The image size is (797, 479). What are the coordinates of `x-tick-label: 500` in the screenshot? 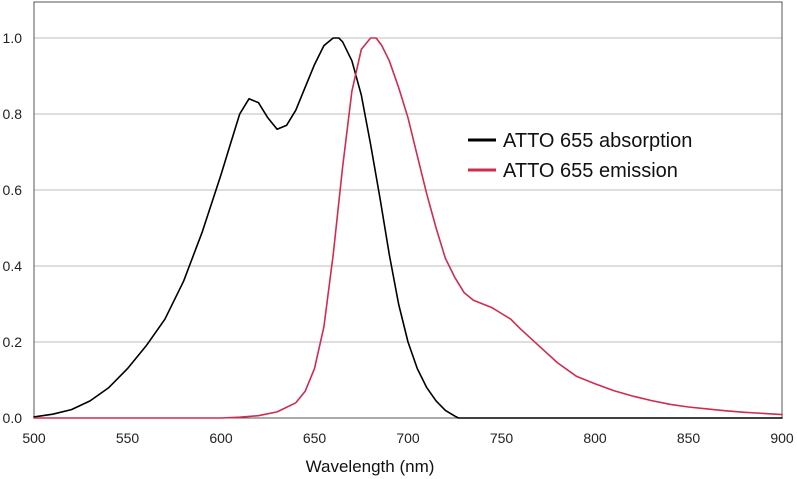 It's located at (34, 438).